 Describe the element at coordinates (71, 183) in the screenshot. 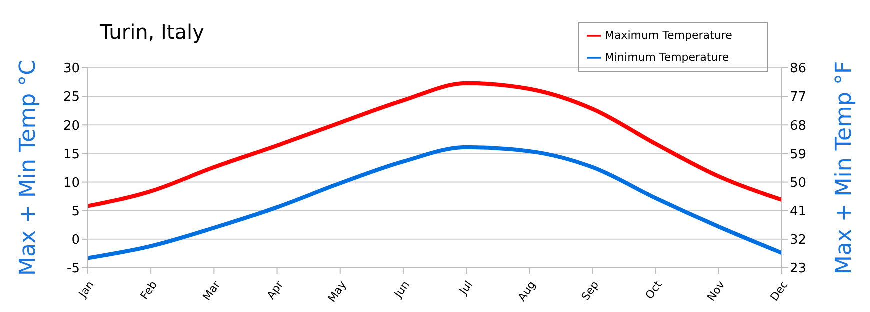

I see `y-tick-label: 10` at that location.